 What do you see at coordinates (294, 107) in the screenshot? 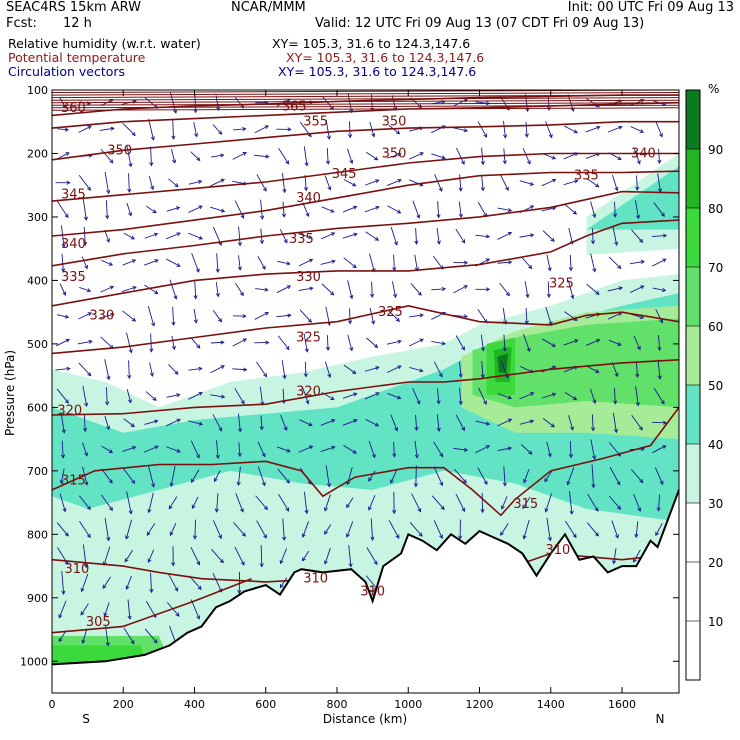
I see `theta-contour-label: 365` at bounding box center [294, 107].